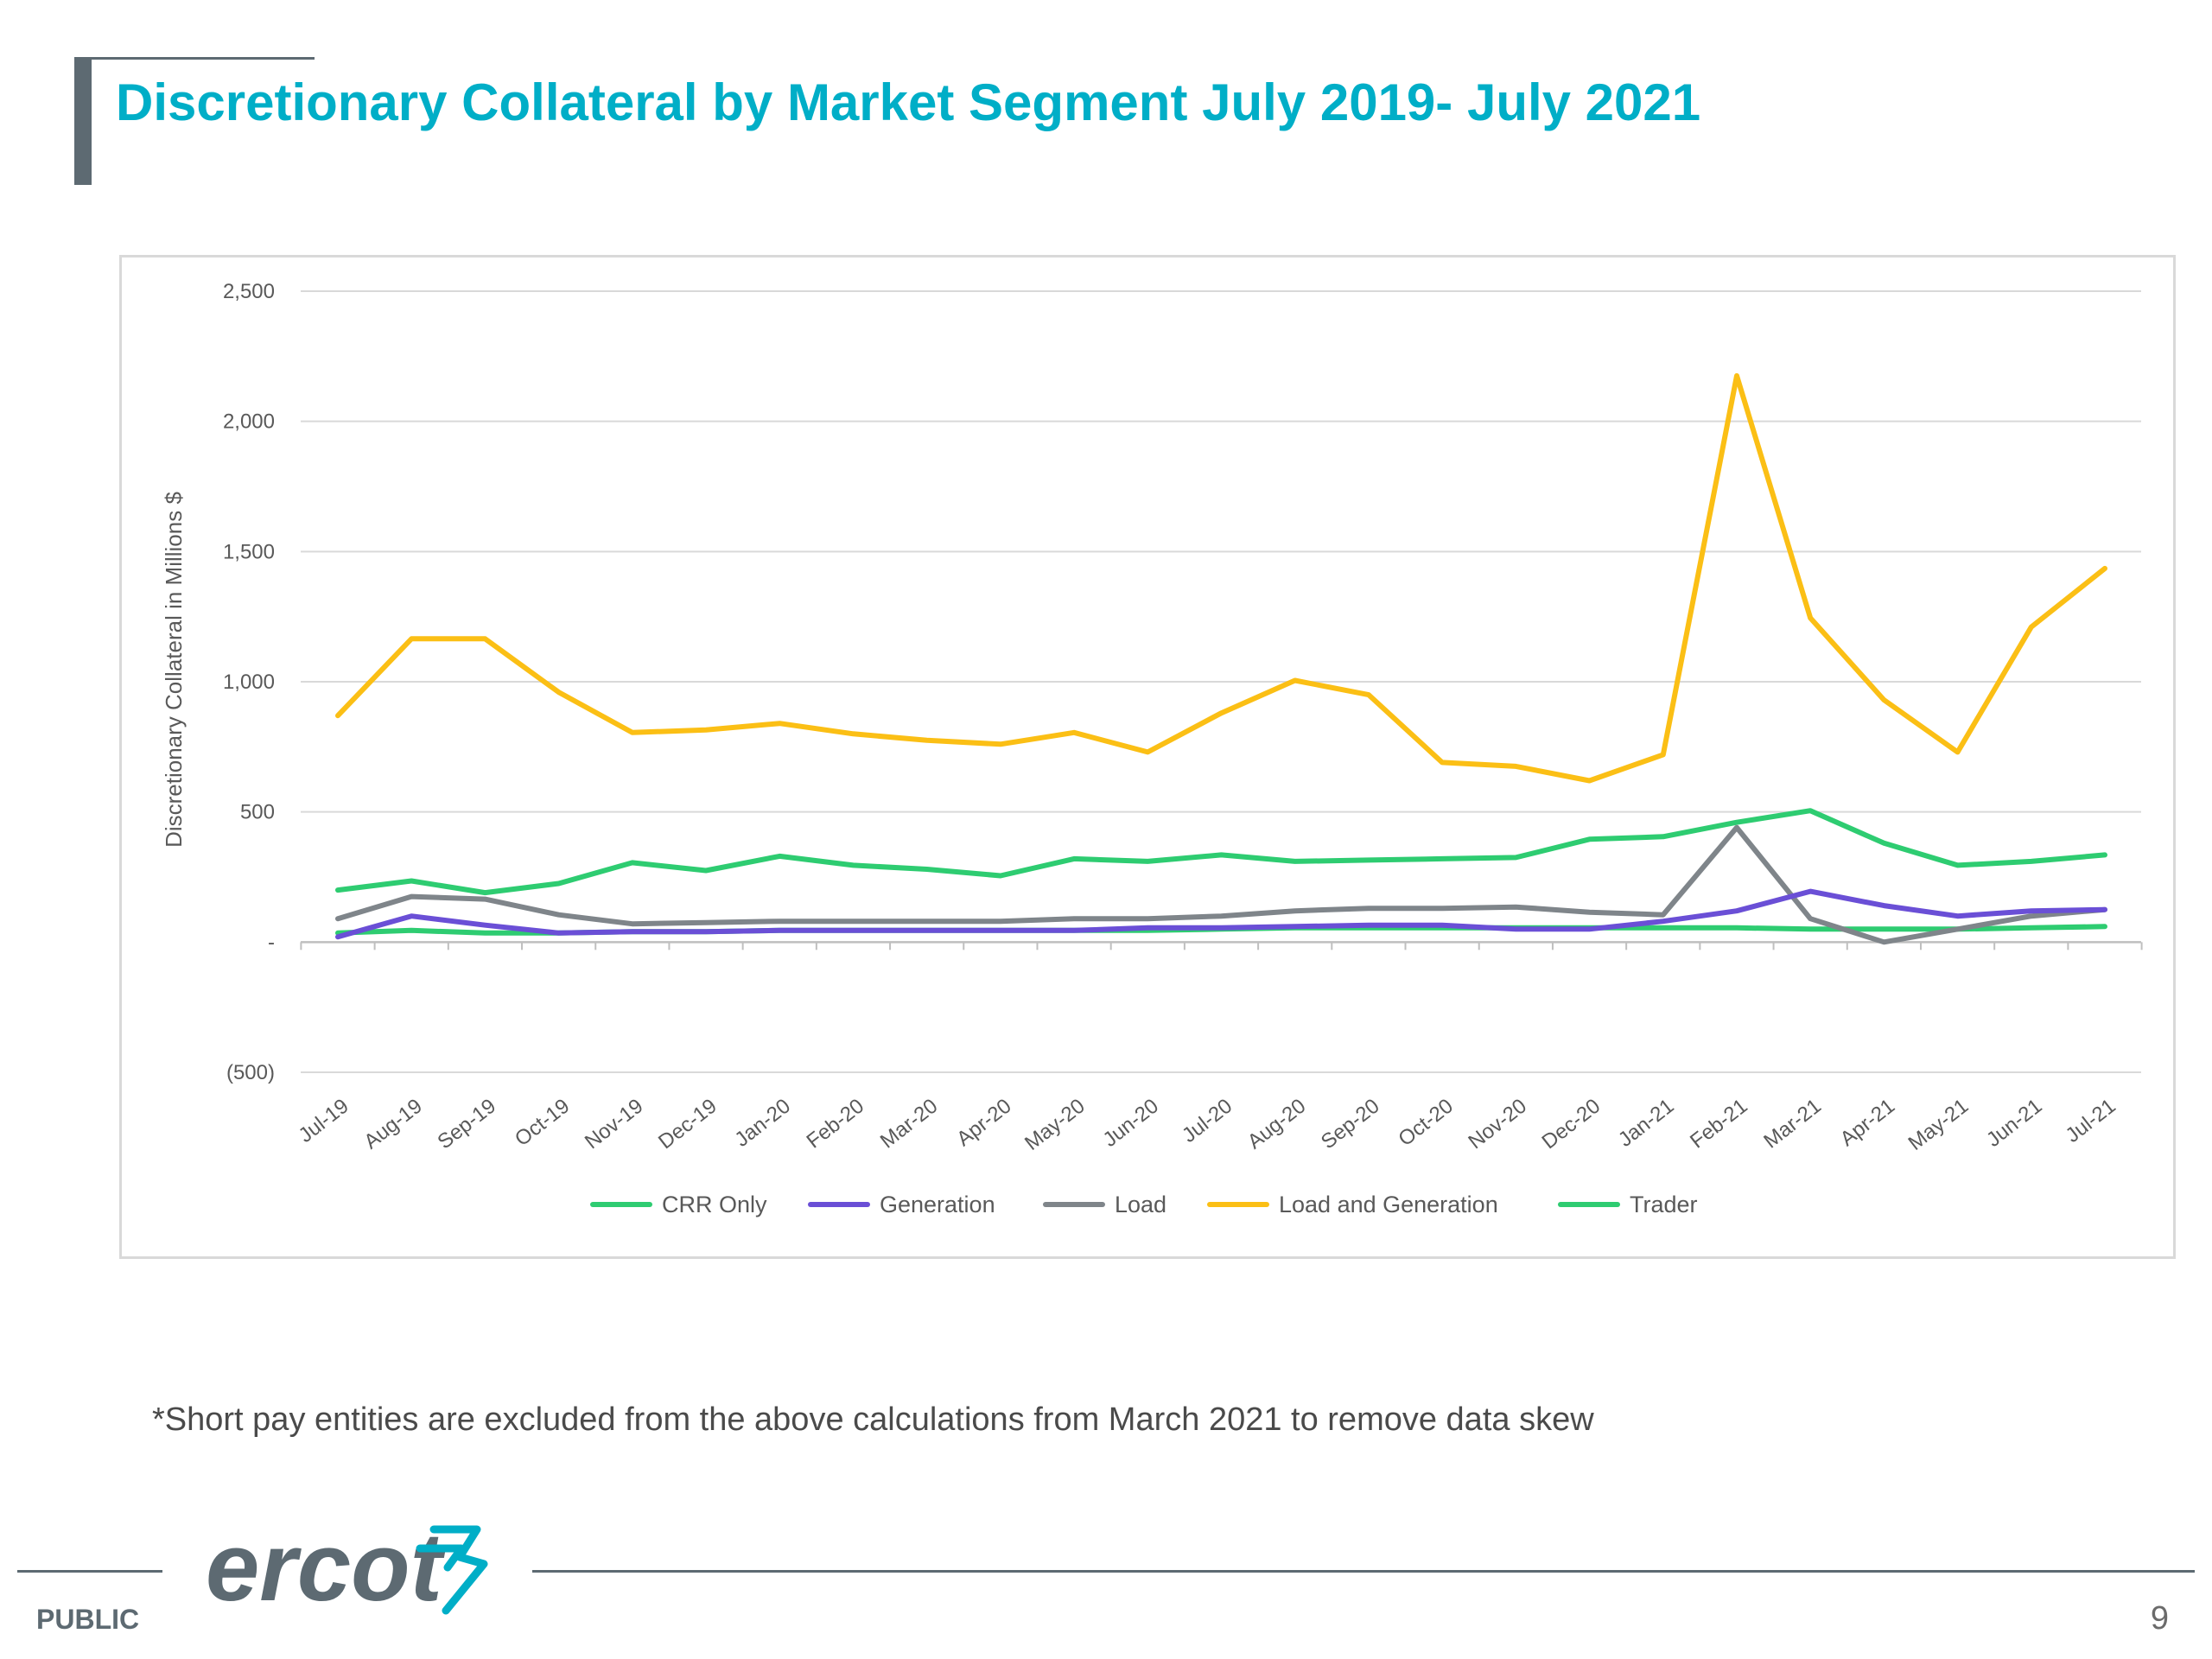 The width and height of the screenshot is (2212, 1659). Describe the element at coordinates (393, 1124) in the screenshot. I see `x-tick-label: Aug-19` at that location.